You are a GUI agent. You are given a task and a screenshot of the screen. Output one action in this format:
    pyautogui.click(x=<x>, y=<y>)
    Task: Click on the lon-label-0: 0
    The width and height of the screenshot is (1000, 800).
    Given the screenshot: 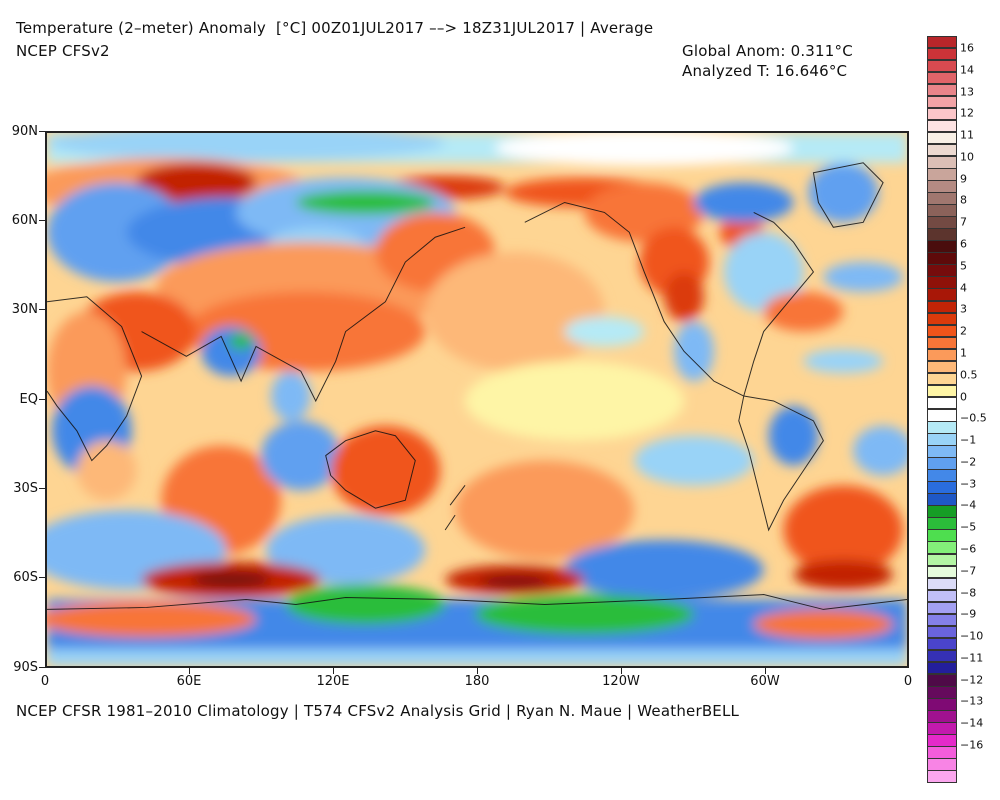 What is the action you would take?
    pyautogui.click(x=45, y=681)
    